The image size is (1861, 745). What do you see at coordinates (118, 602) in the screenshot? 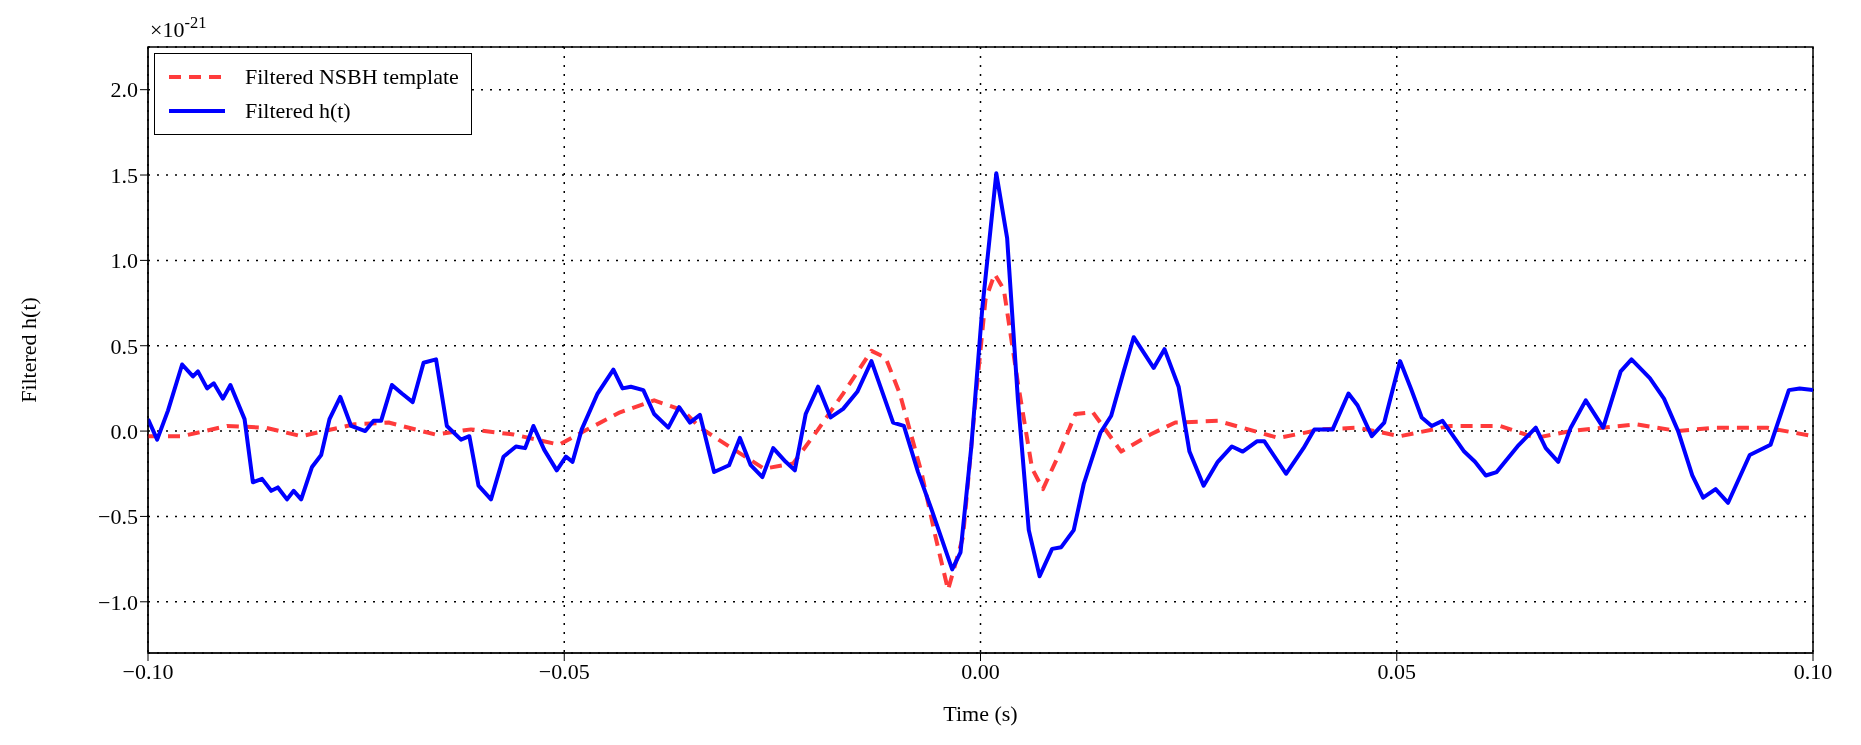
I see `y-tick-label: −1.0` at bounding box center [118, 602].